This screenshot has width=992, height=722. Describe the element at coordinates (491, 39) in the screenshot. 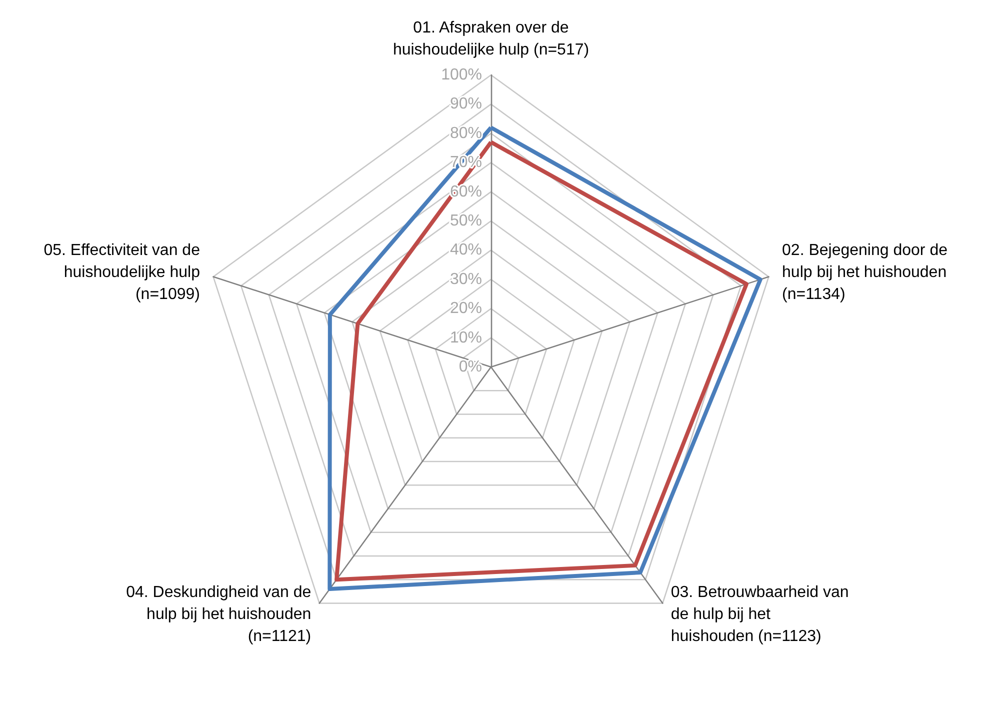

I see `spoke-label: 01. Afspraken over de huishoudelijke hulp (n=517)` at that location.